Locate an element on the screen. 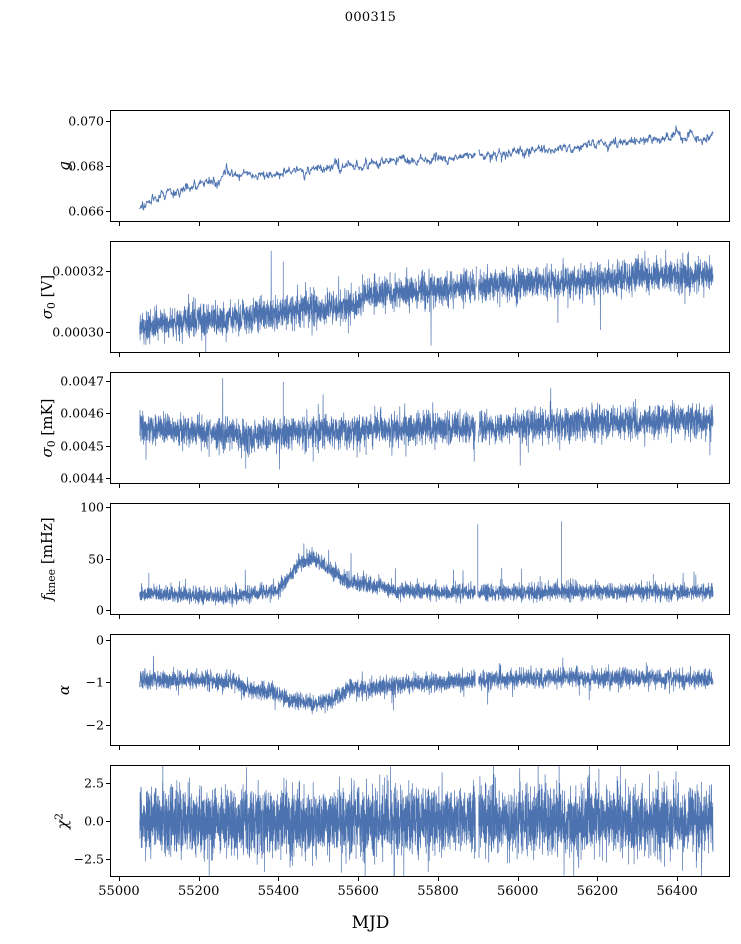 The height and width of the screenshot is (944, 741). y-tick-label-3-1: 50 is located at coordinates (96, 559).